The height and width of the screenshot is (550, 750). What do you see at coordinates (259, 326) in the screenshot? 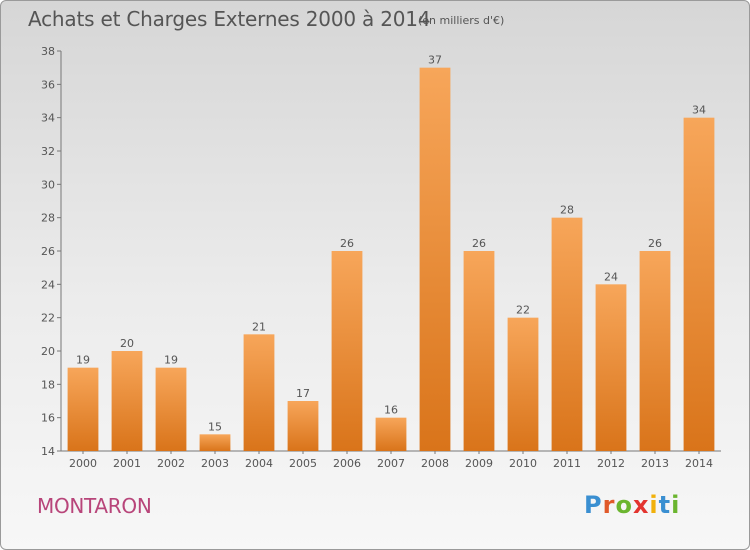
I see `data-label-2004: 21` at bounding box center [259, 326].